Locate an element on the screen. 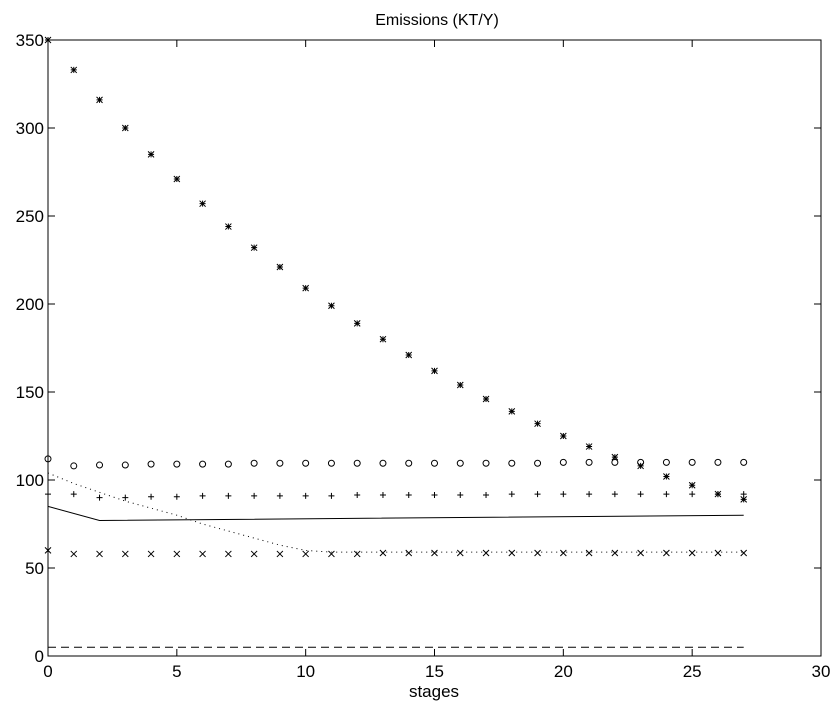 Image resolution: width=836 pixels, height=707 pixels. x-tick-label: 5 is located at coordinates (176, 671).